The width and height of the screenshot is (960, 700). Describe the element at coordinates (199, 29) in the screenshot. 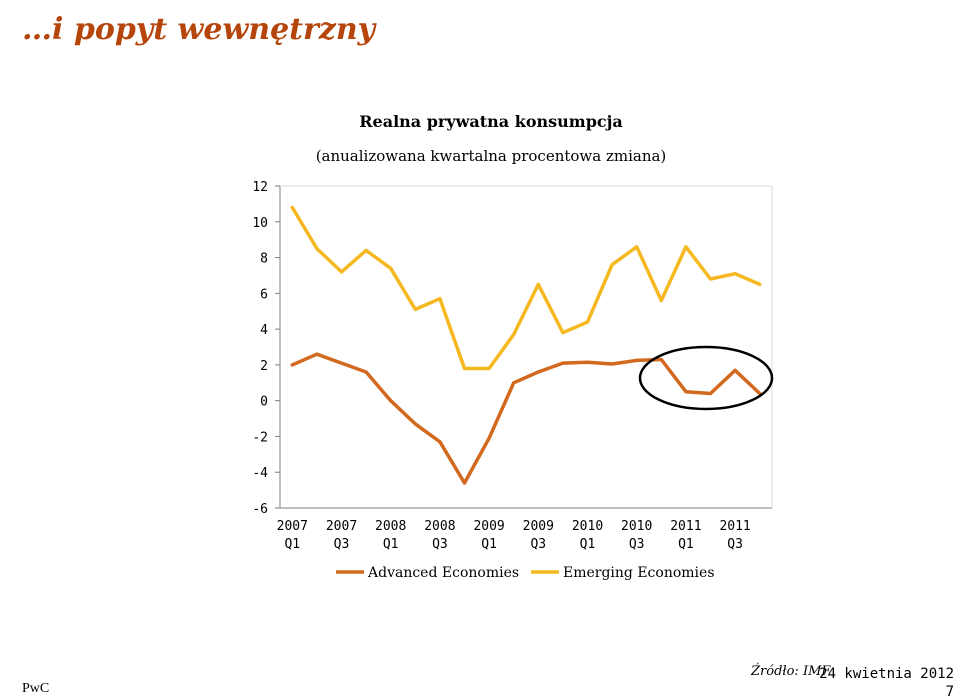

I see `slide-title: …i popyt wewnętrzny` at that location.